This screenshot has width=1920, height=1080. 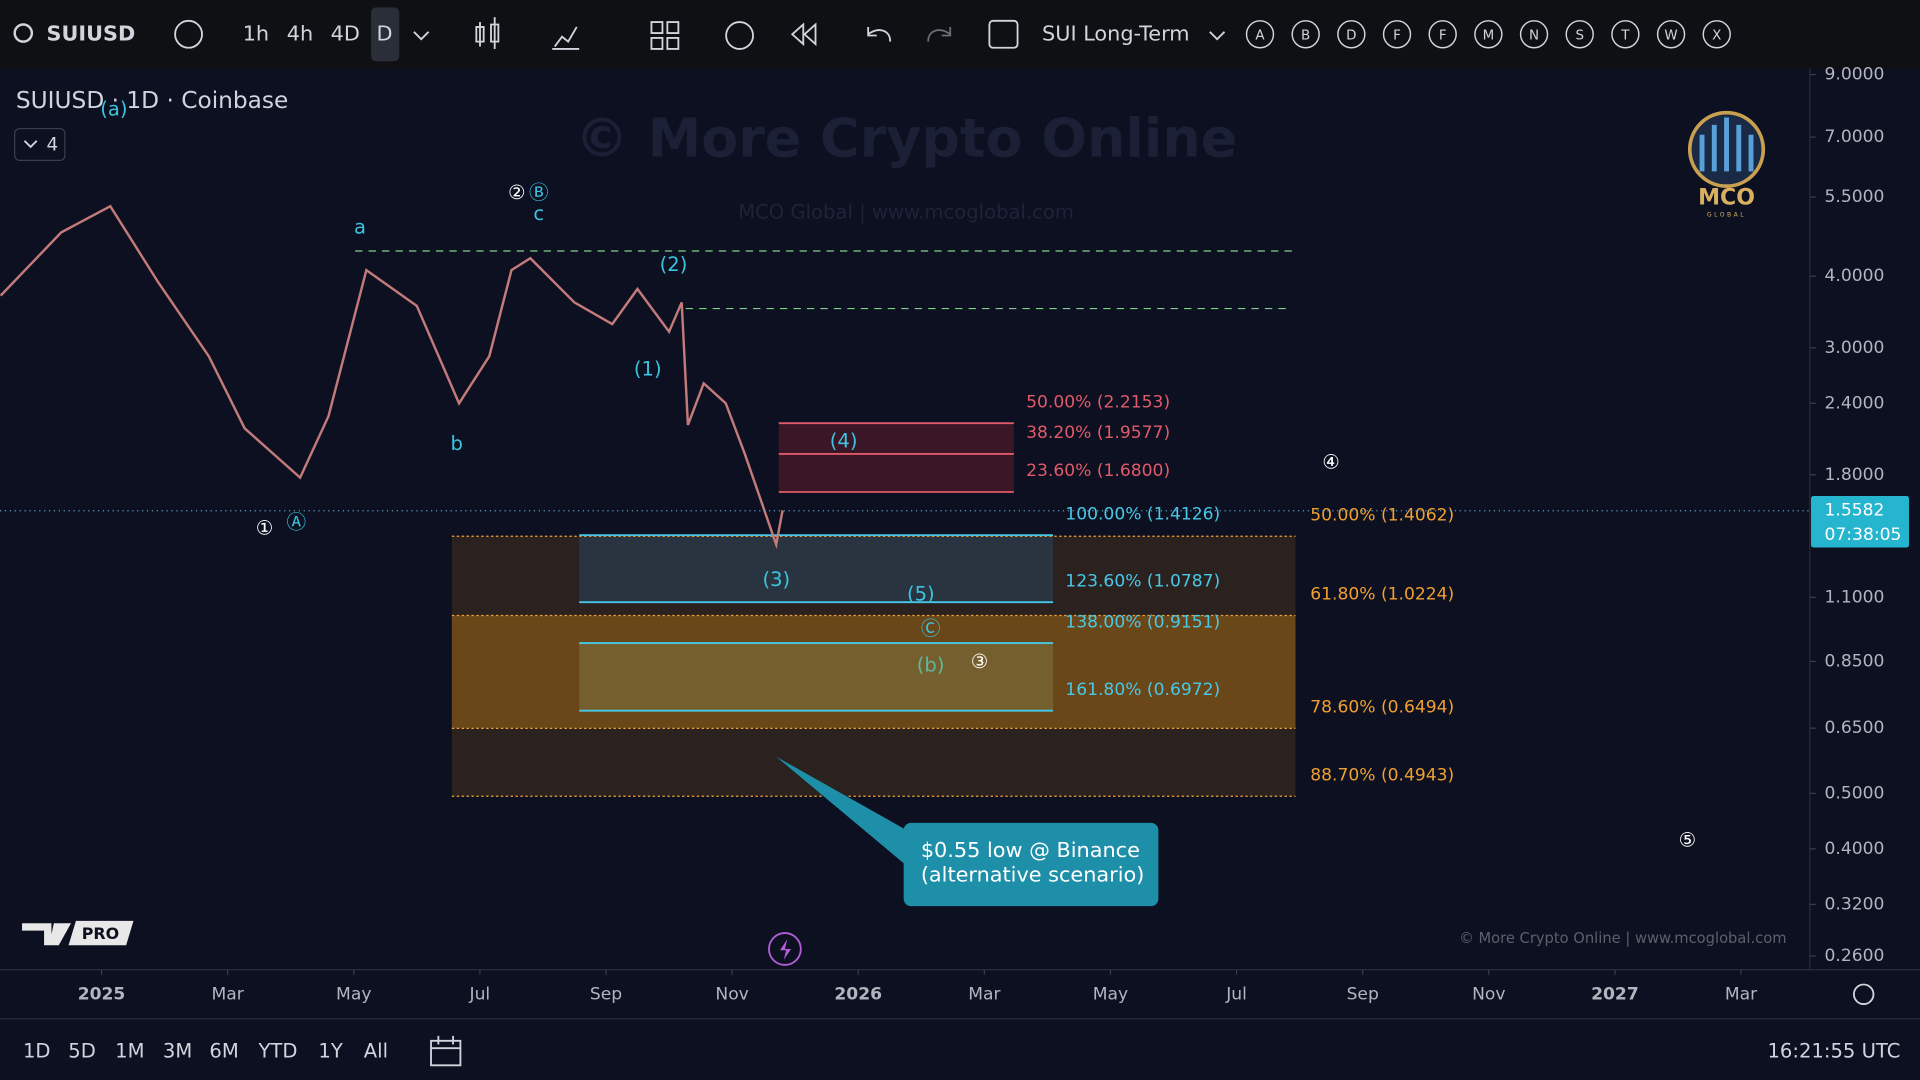 I want to click on y-tick-label: 0.6500, so click(x=1854, y=728).